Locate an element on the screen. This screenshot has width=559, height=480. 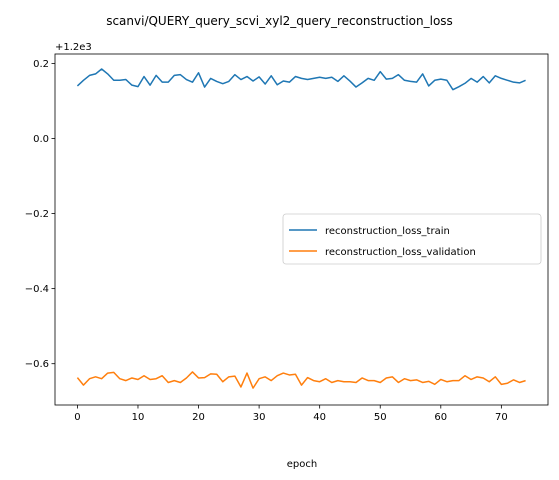
legend-label: reconstruction_loss_train is located at coordinates (387, 231).